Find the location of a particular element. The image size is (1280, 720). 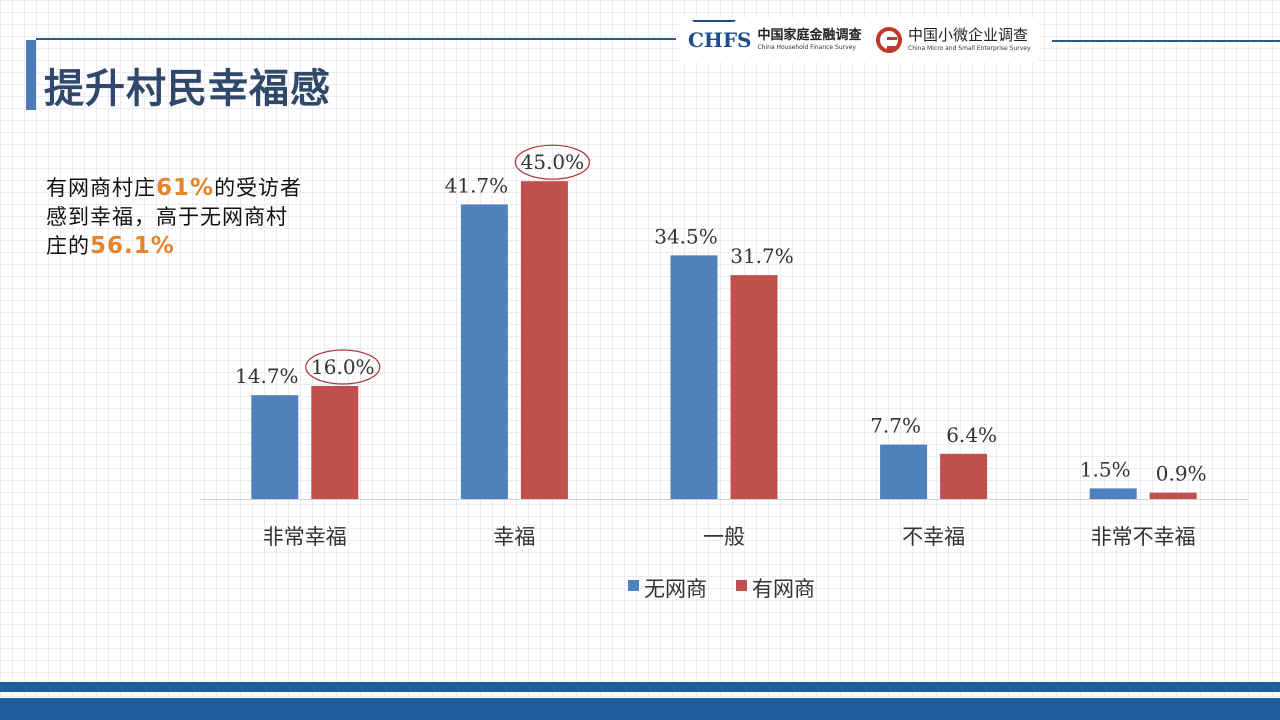

title-accent-bar is located at coordinates (31, 75).